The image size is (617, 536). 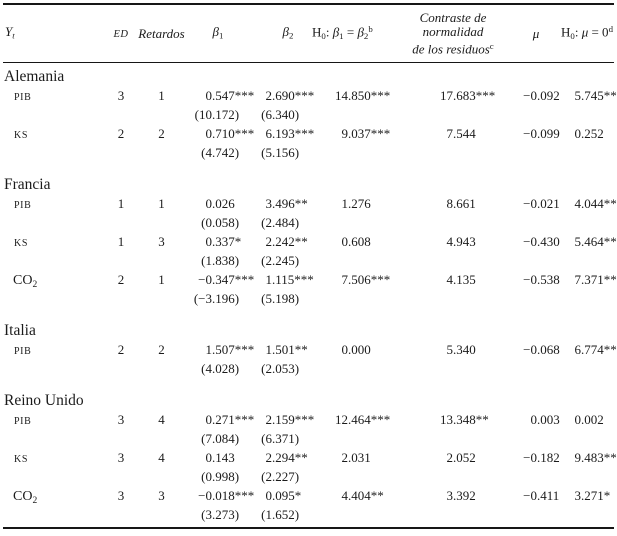 I want to click on normality-contrast-value: 13.348**, so click(x=460, y=429).